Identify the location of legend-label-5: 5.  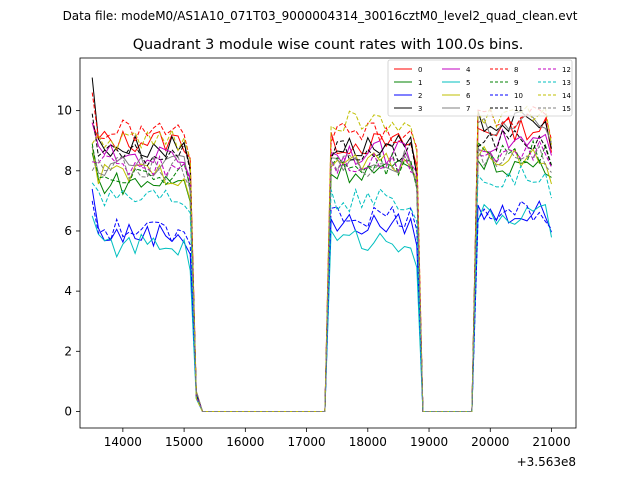
(468, 83).